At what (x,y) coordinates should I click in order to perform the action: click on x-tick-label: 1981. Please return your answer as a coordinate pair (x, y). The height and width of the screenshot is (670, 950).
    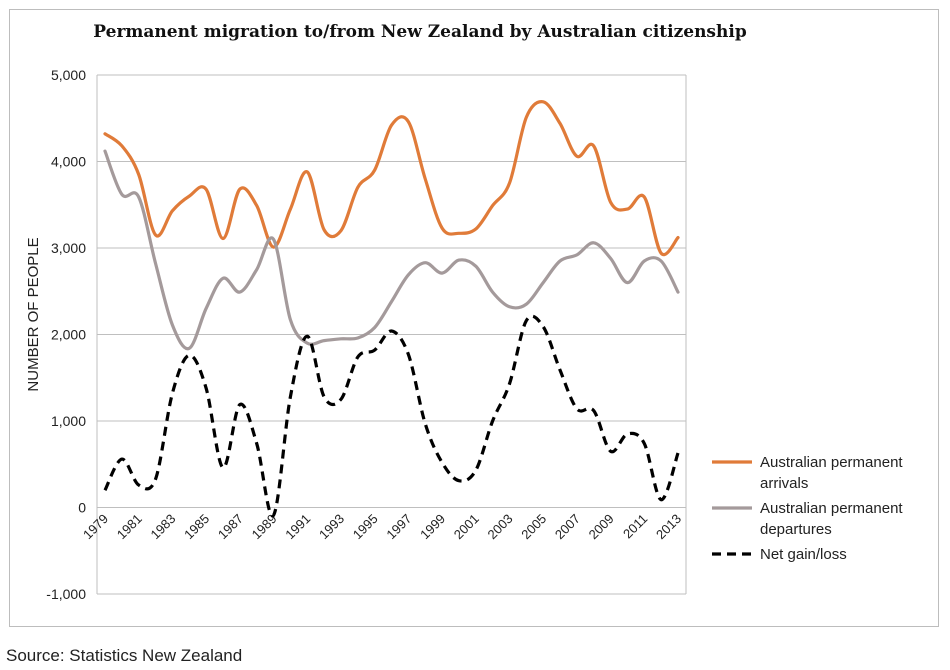
    Looking at the image, I should click on (129, 526).